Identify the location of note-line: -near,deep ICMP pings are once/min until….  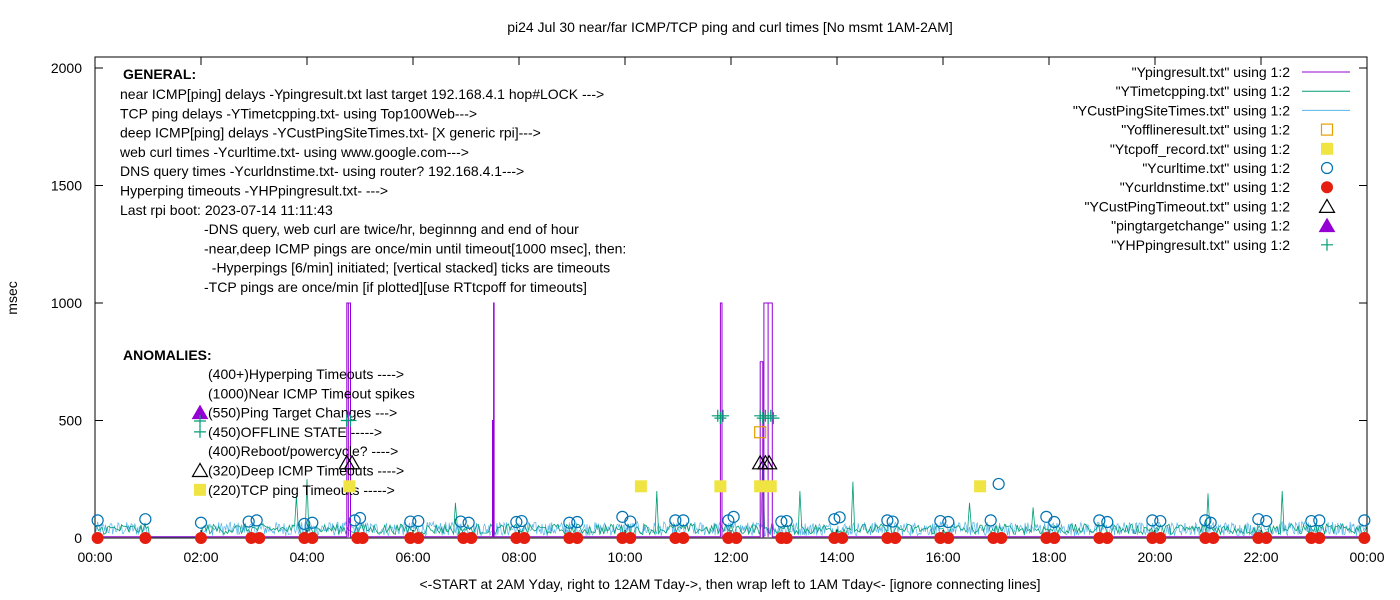
(415, 248).